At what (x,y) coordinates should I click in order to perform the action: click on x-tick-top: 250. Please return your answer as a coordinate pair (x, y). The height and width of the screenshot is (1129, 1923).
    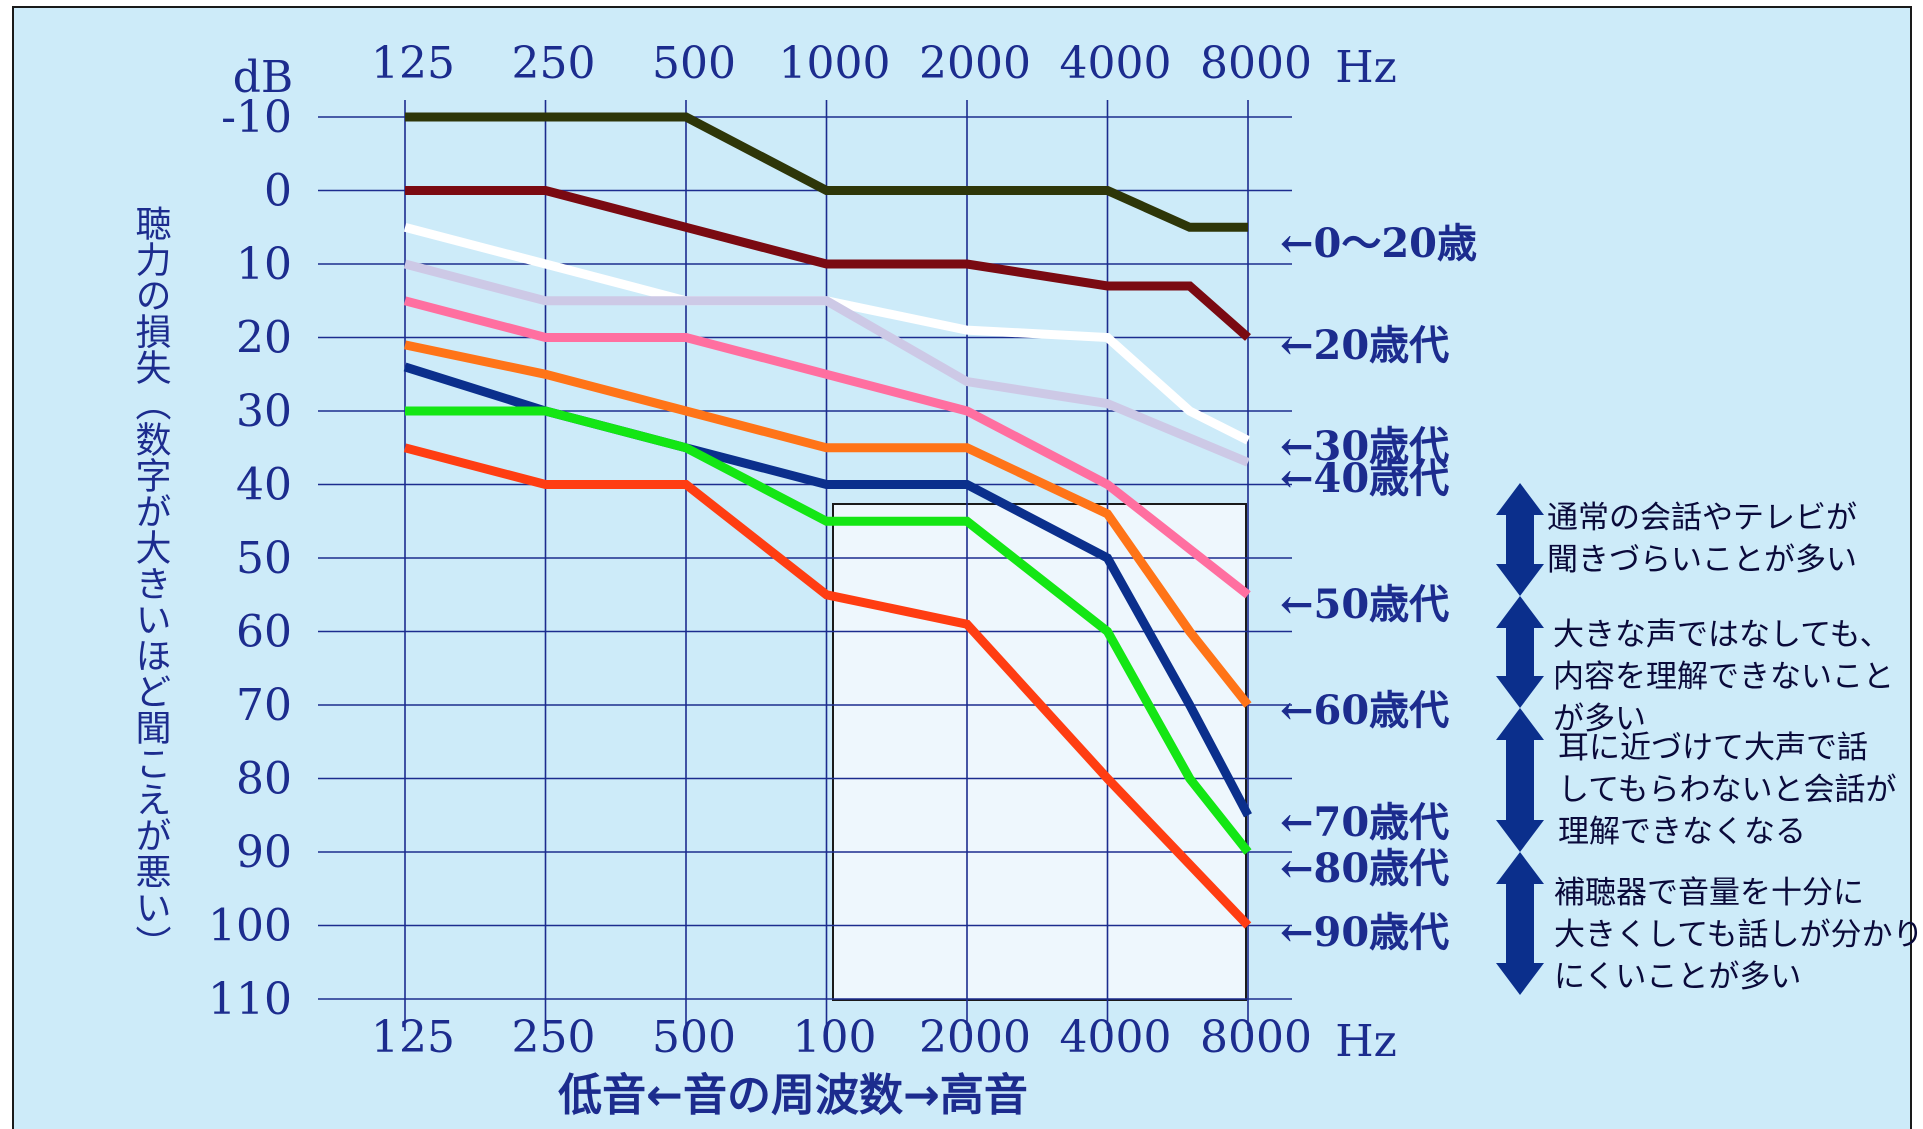
    Looking at the image, I should click on (554, 63).